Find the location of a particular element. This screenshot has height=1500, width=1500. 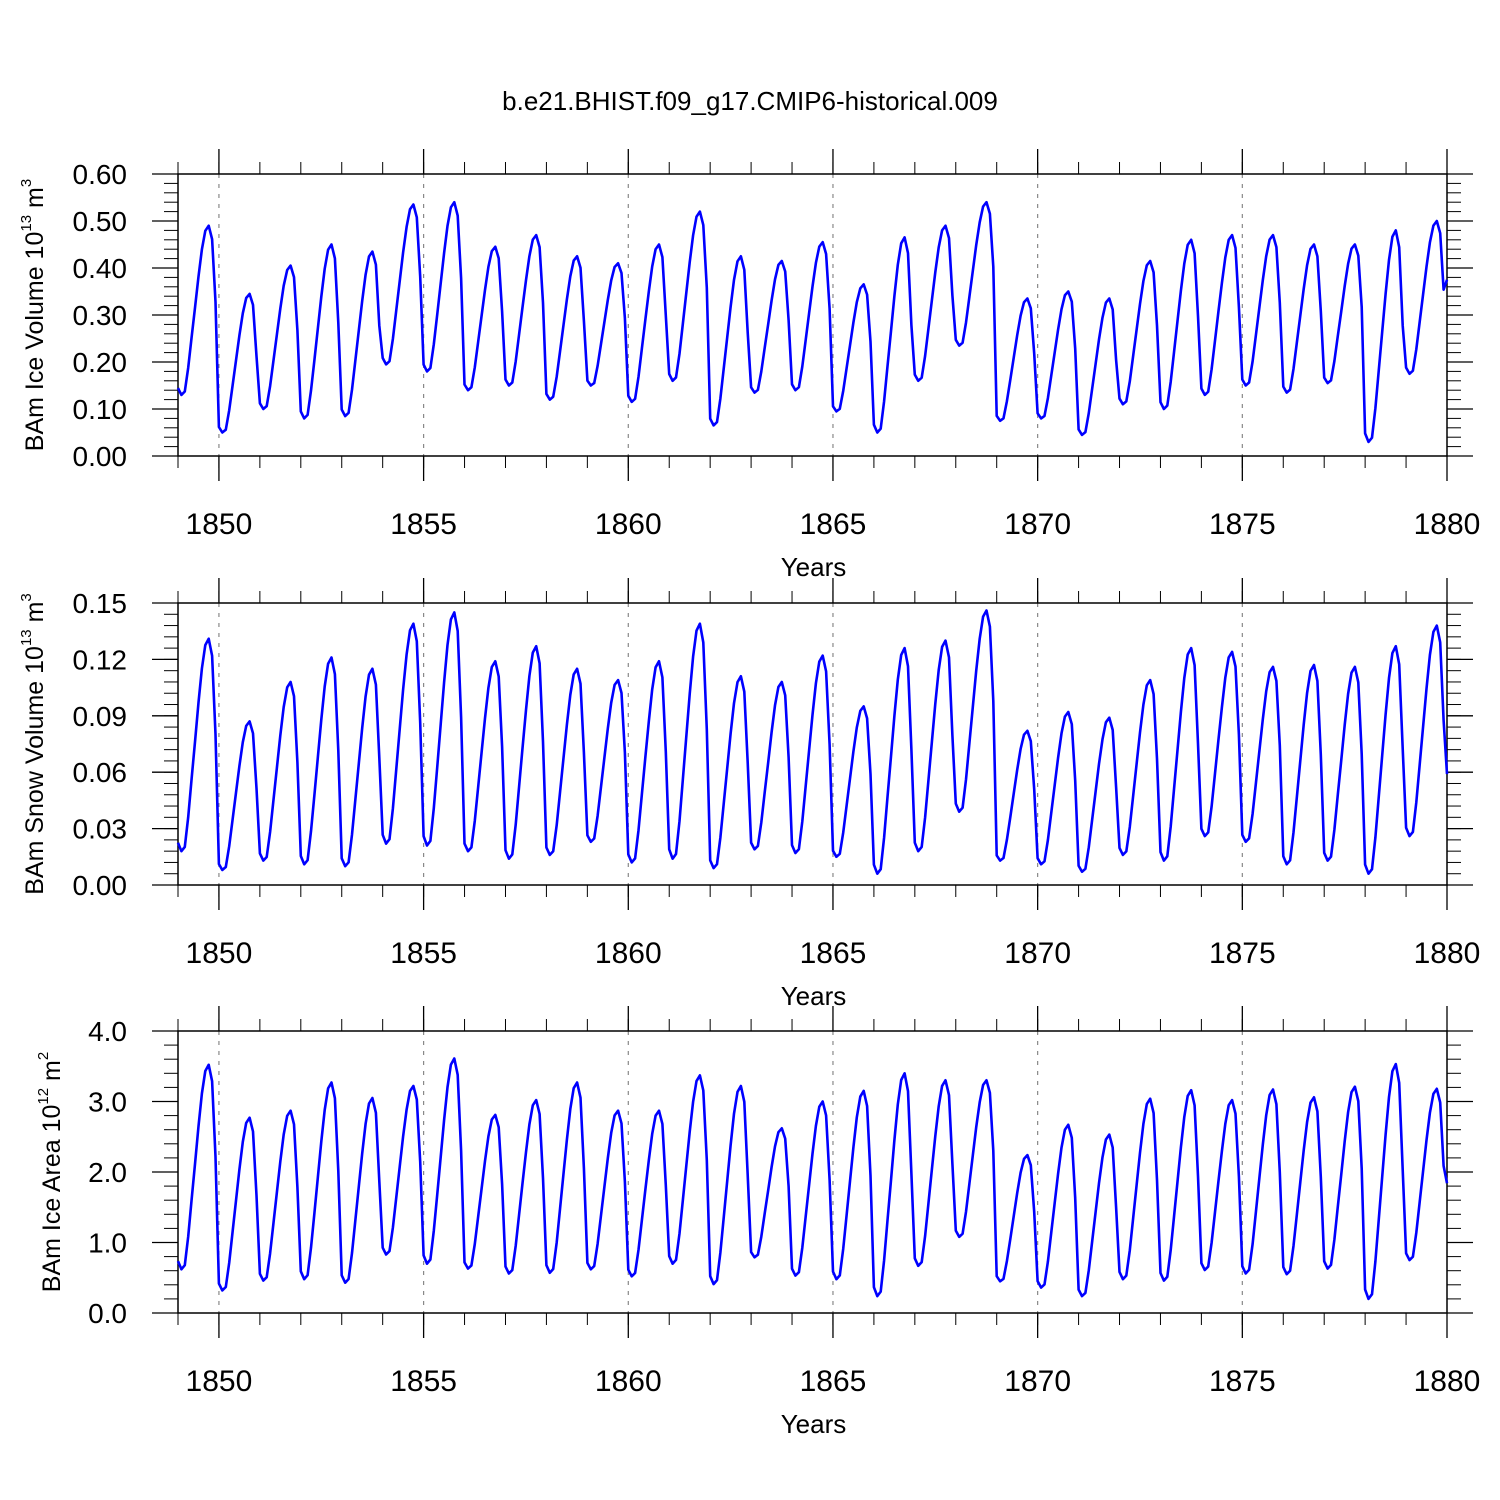

y-tick-label: 4.0 is located at coordinates (107, 1031).